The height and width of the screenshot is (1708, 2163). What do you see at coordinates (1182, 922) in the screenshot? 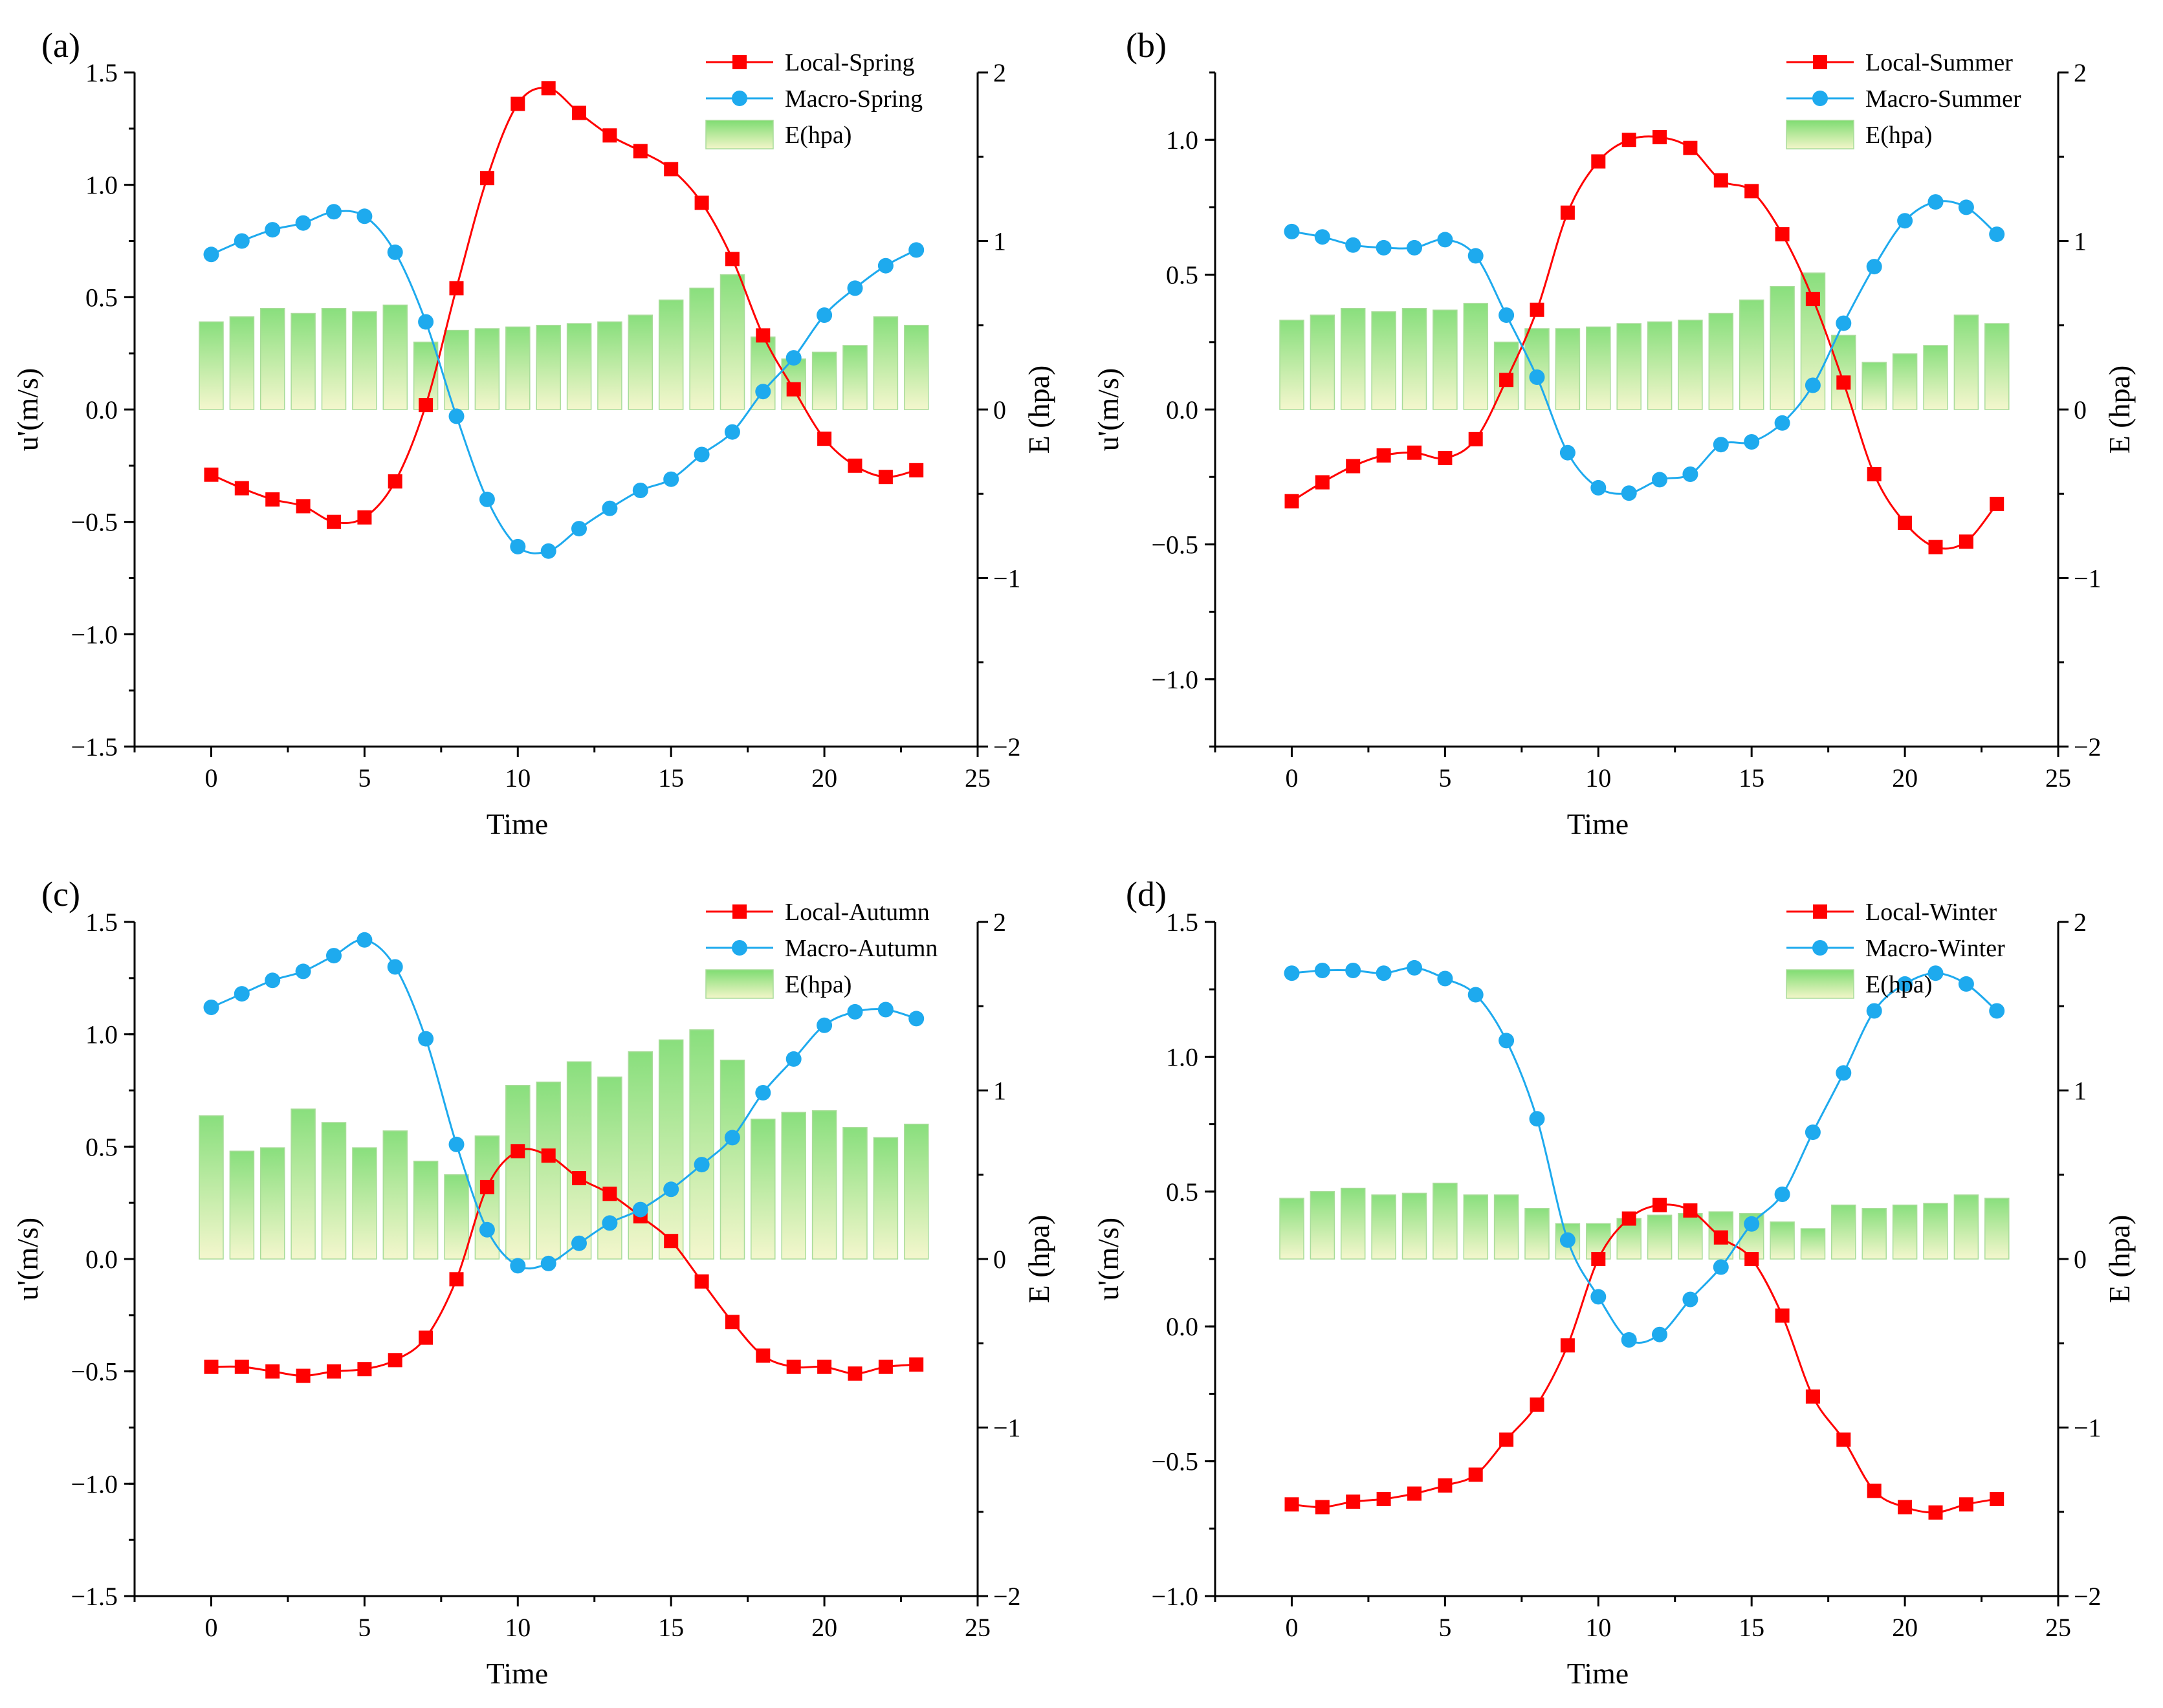
I see `y-tick-label-left: 1.5` at bounding box center [1182, 922].